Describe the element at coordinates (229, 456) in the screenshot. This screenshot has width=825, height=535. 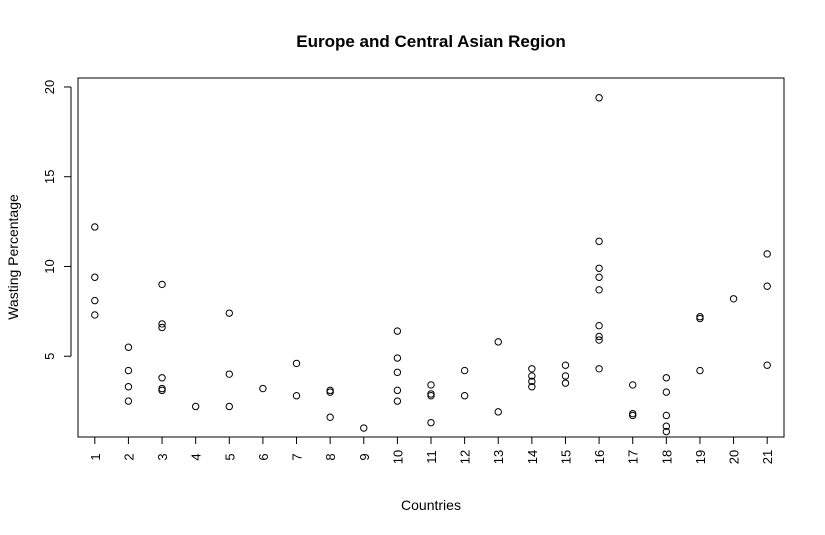
I see `x-tick-label: 5` at that location.